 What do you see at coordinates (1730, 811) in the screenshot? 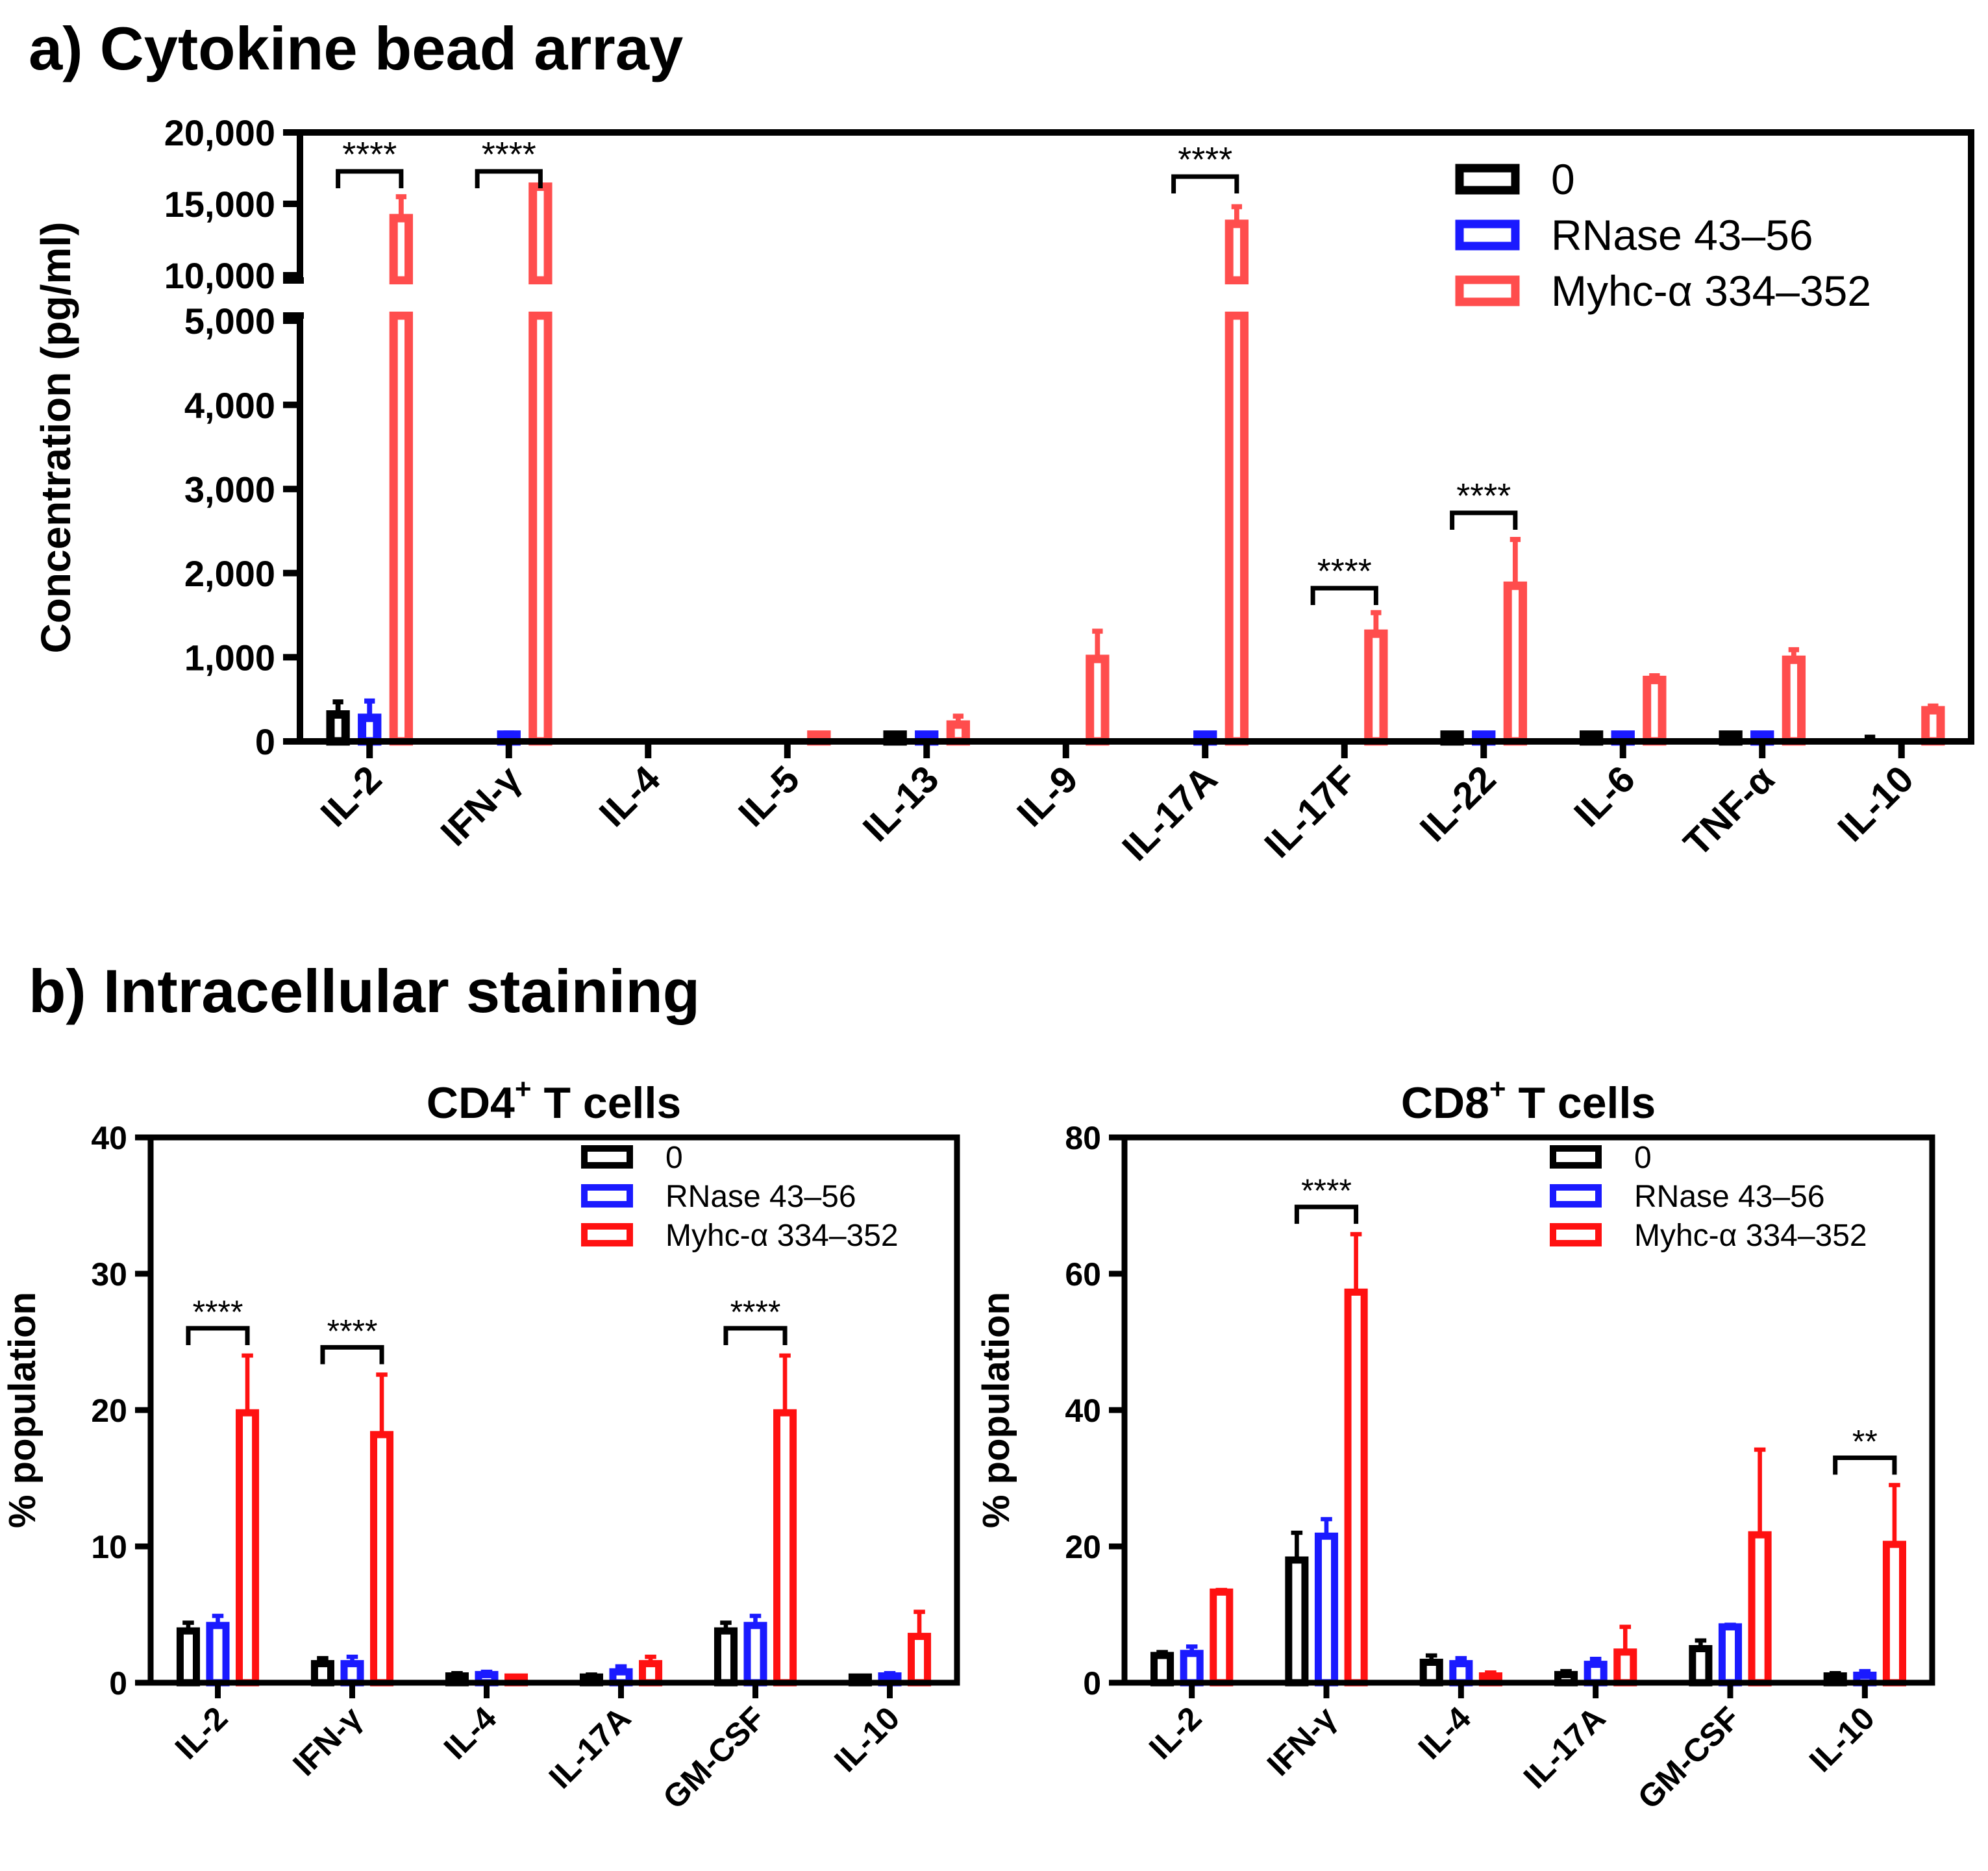
I see `x-tick-label-tnf: TNF-α` at bounding box center [1730, 811].